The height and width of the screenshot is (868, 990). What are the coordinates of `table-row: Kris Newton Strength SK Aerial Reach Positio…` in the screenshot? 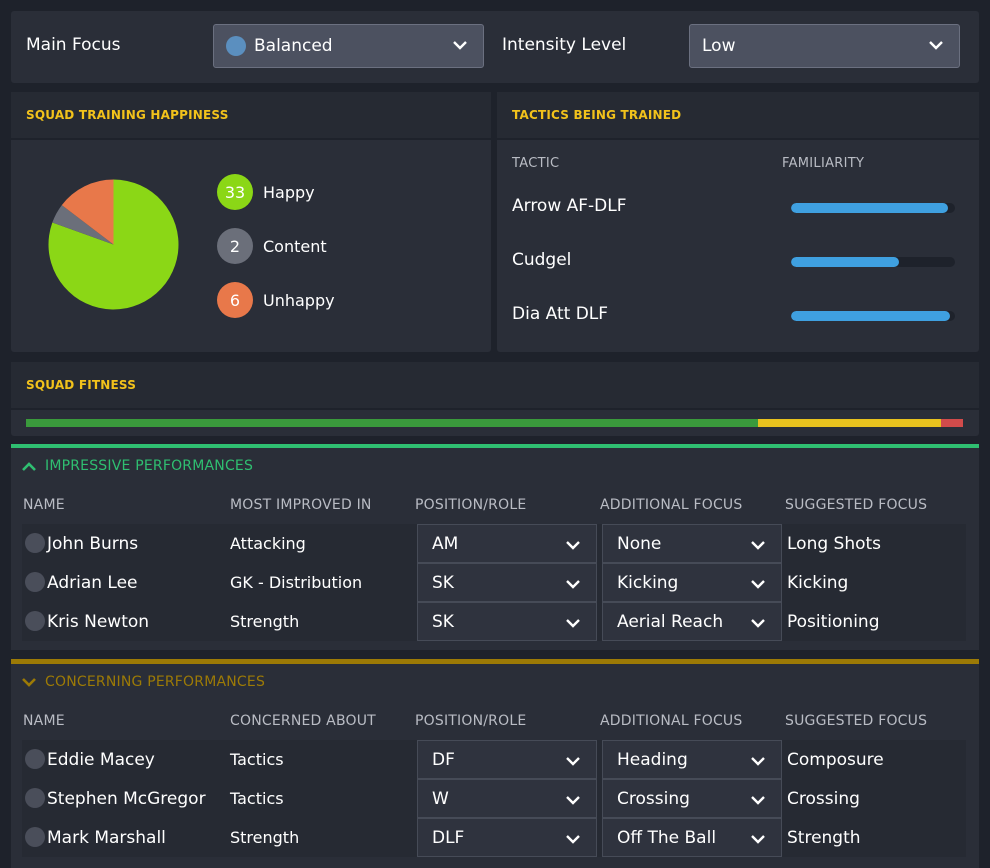 It's located at (494, 621).